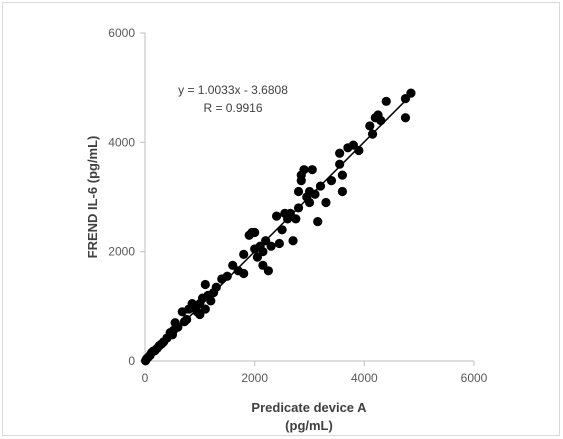  Describe the element at coordinates (121, 252) in the screenshot. I see `y-tick-label: 2000` at that location.